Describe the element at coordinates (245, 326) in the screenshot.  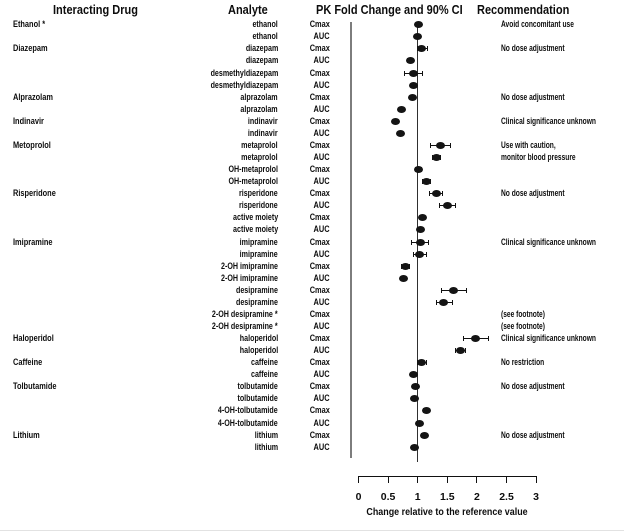
I see `analyte-label: 2-OH desipramine *` at that location.